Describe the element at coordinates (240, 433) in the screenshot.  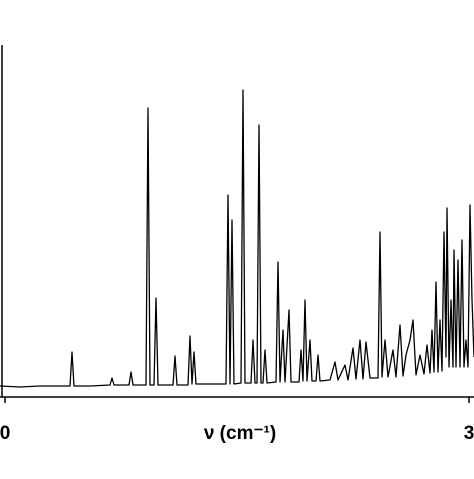
I see `x-axis-label: ν (cm⁻¹)` at that location.